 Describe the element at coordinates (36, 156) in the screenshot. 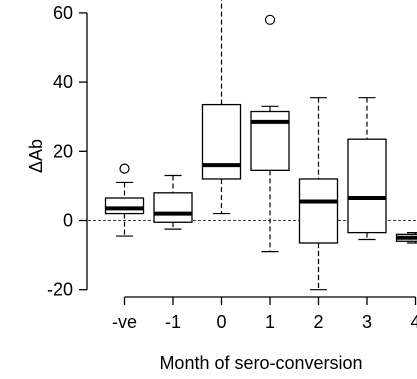

I see `y-axis-label: ΔAb` at that location.